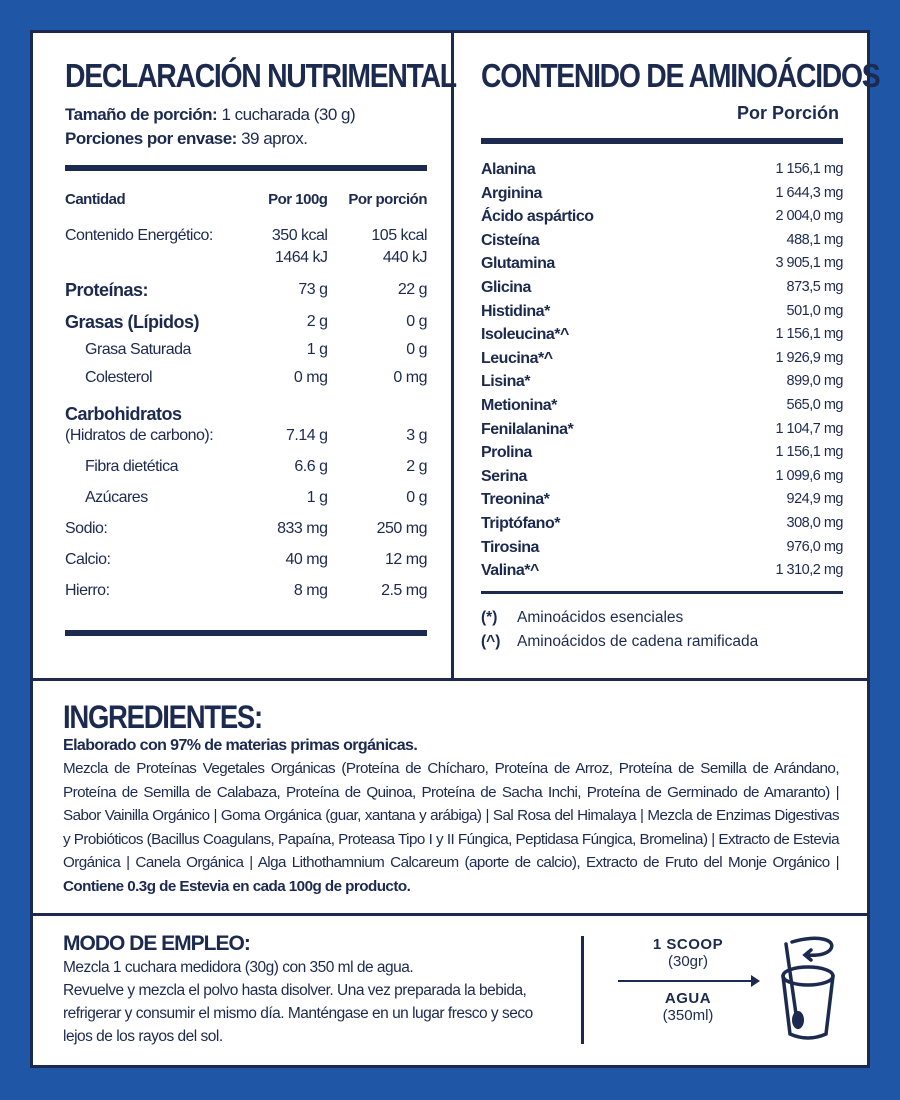 This screenshot has width=900, height=1100. Describe the element at coordinates (662, 453) in the screenshot. I see `amino-row: Prolina 1 156,1 mg` at that location.